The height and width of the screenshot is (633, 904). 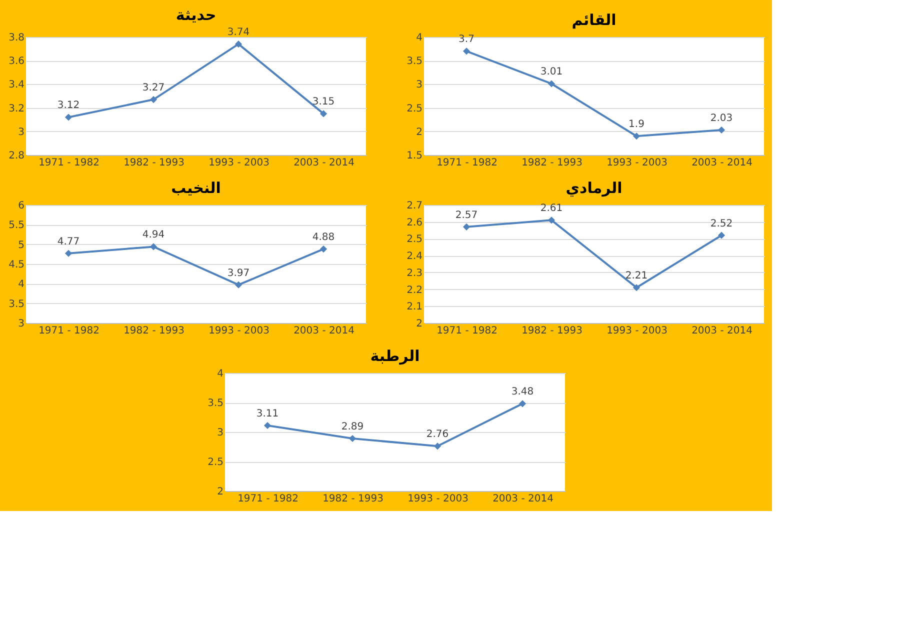 I want to click on y-tick-label: 3.8, so click(x=16, y=38).